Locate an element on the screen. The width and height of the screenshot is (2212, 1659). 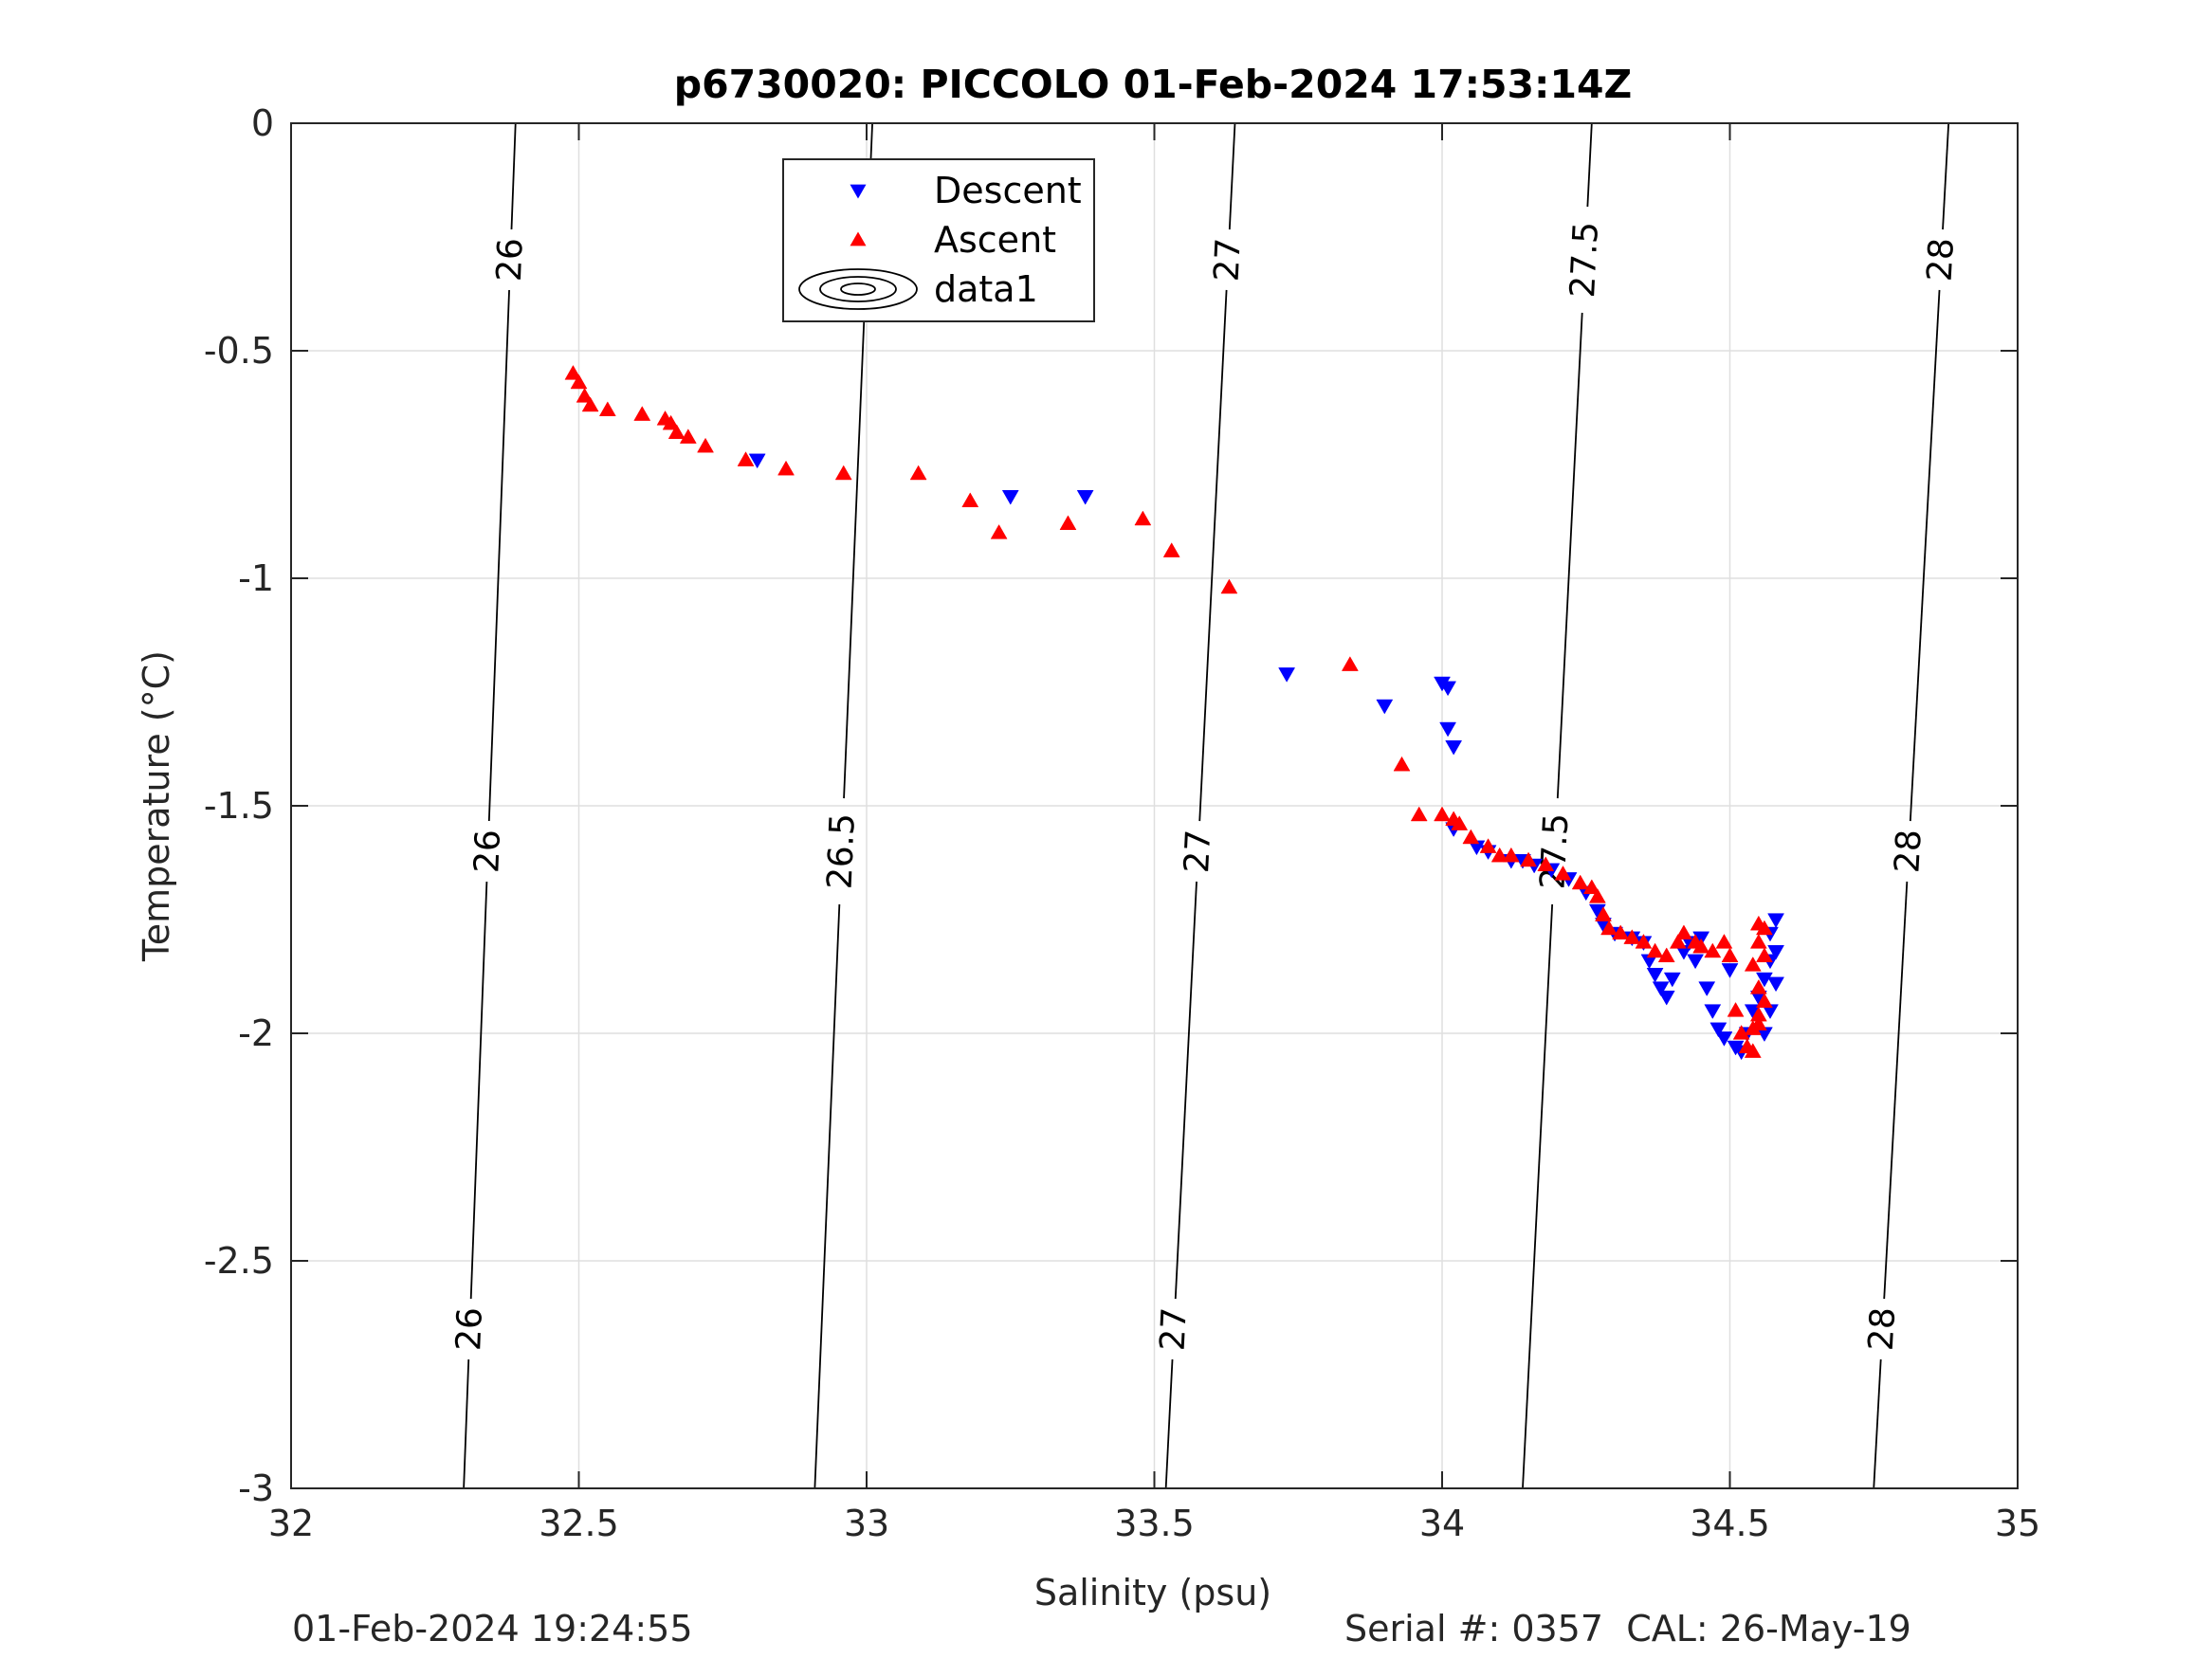
legend-entry-label: Descent is located at coordinates (1008, 190).